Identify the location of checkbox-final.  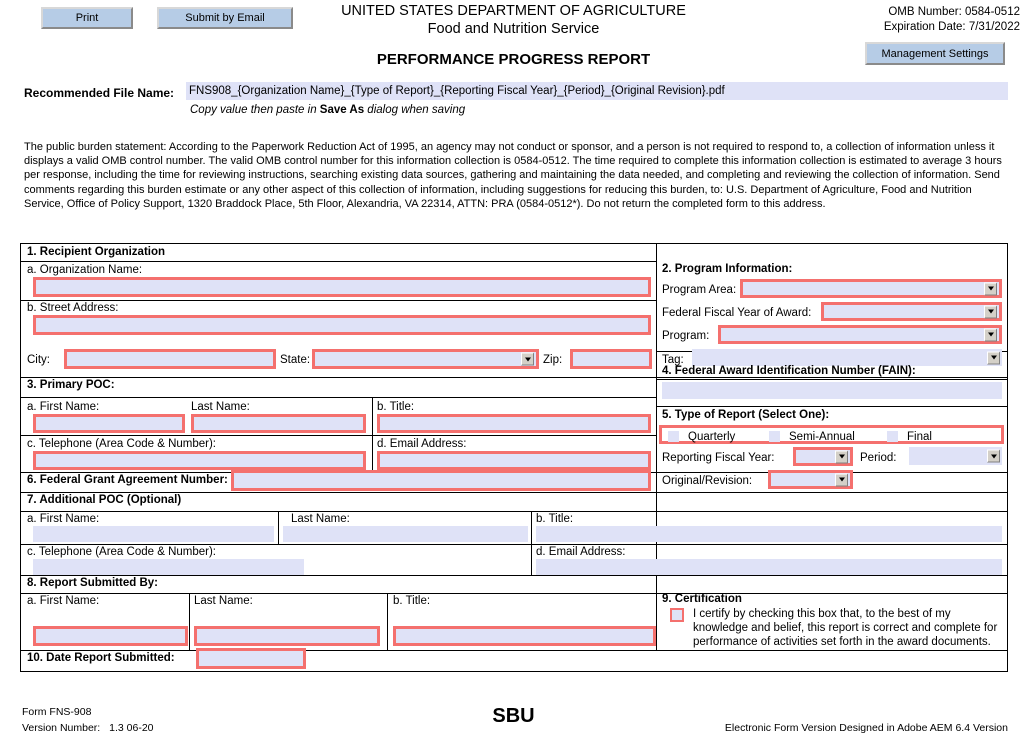
(892, 436).